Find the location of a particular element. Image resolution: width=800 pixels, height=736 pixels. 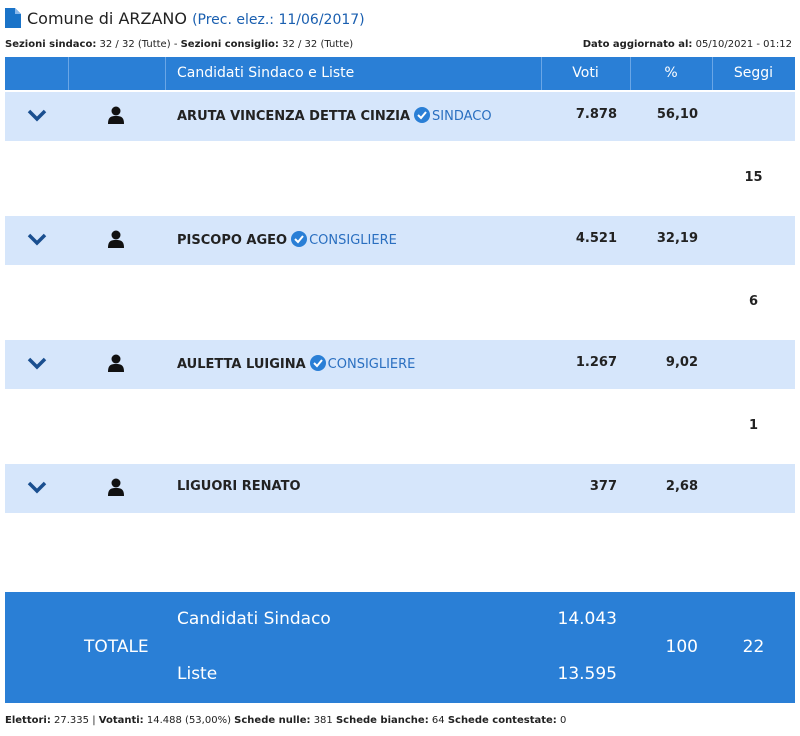

candidate-name: AULETTA LUIGINA CONSIGLIERE is located at coordinates (296, 363).